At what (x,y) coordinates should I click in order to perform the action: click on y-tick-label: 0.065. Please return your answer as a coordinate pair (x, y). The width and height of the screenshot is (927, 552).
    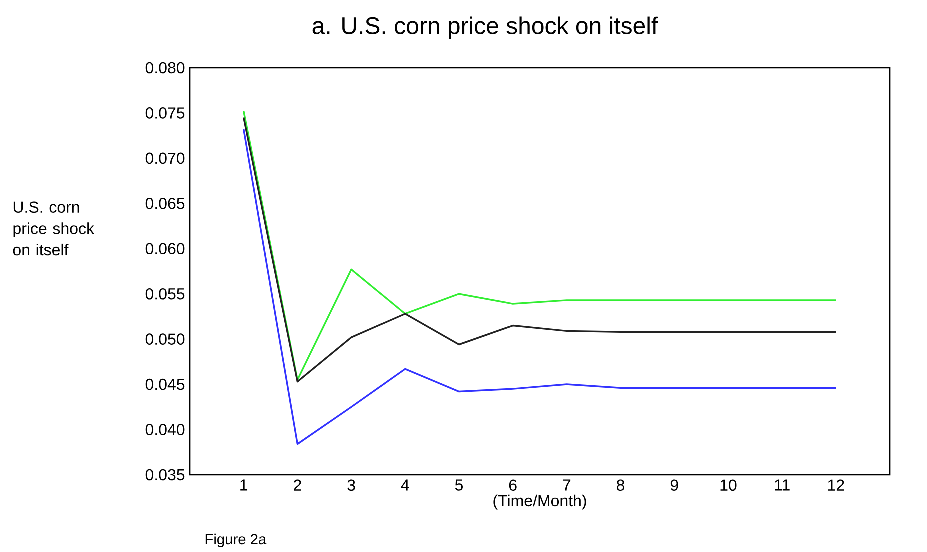
    Looking at the image, I should click on (165, 204).